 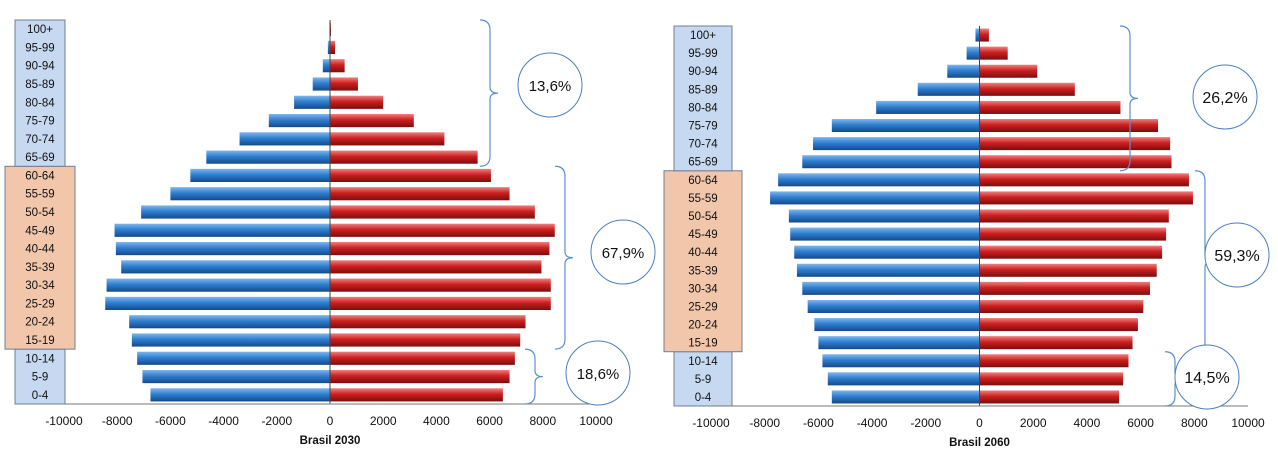 What do you see at coordinates (40, 93) in the screenshot?
I see `age-group-box` at bounding box center [40, 93].